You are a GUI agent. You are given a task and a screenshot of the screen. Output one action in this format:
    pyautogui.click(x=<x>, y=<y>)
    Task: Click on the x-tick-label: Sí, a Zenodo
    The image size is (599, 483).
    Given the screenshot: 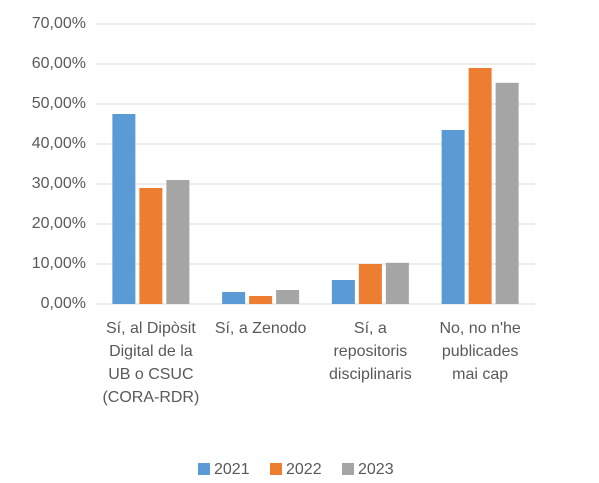 What is the action you would take?
    pyautogui.click(x=260, y=328)
    